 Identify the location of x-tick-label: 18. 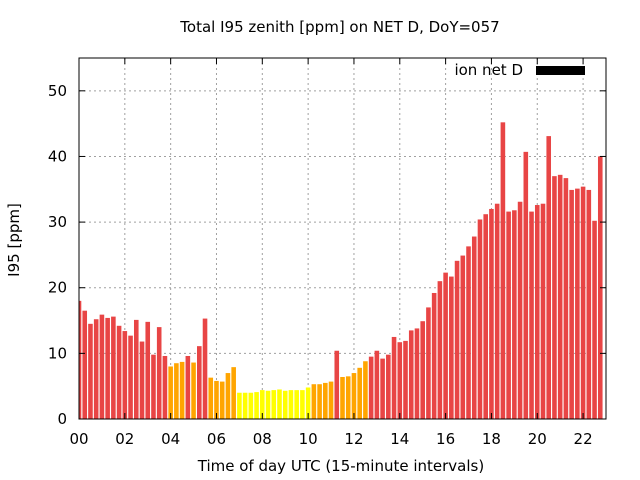
(491, 439).